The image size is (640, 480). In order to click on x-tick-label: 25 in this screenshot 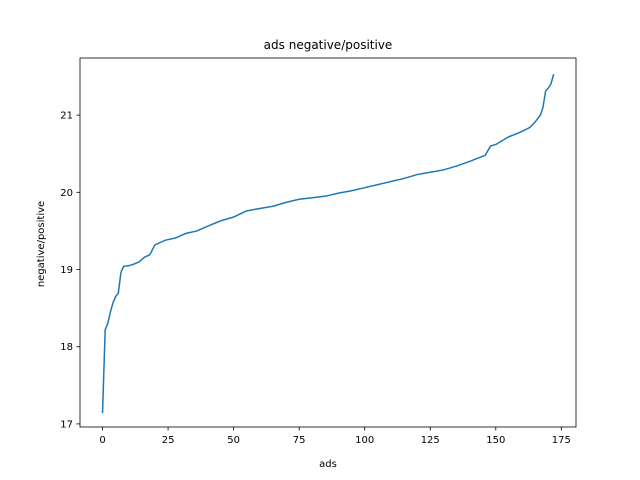, I will do `click(168, 440)`.